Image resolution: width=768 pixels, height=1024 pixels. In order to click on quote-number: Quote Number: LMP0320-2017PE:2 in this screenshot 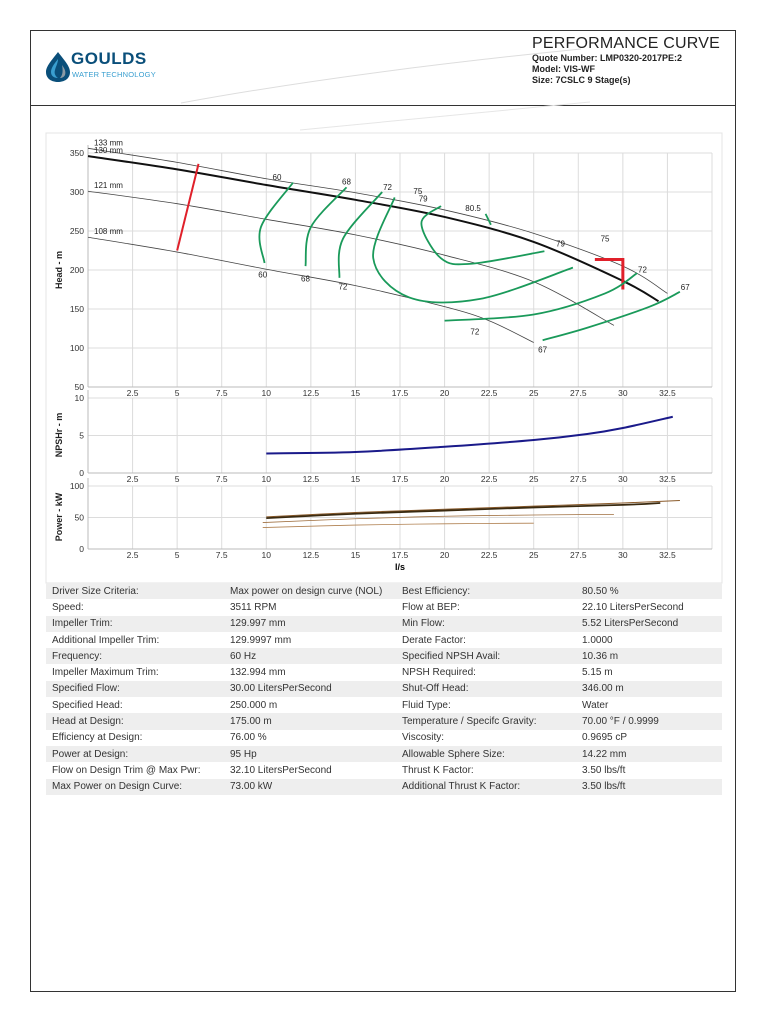, I will do `click(607, 58)`.